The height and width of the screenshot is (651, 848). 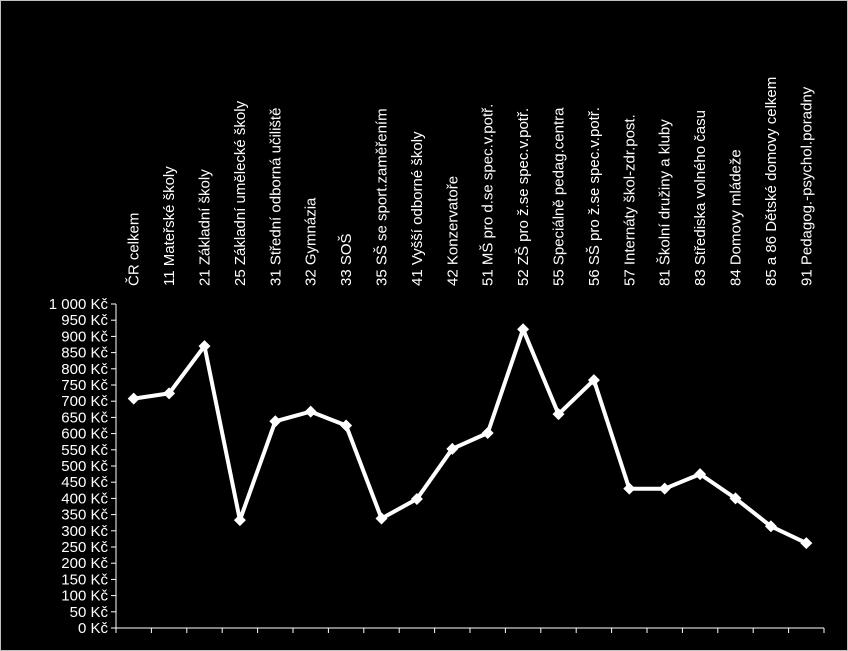 What do you see at coordinates (806, 186) in the screenshot?
I see `x-tick-label: 91 Pedagog.-psychol.poradny` at bounding box center [806, 186].